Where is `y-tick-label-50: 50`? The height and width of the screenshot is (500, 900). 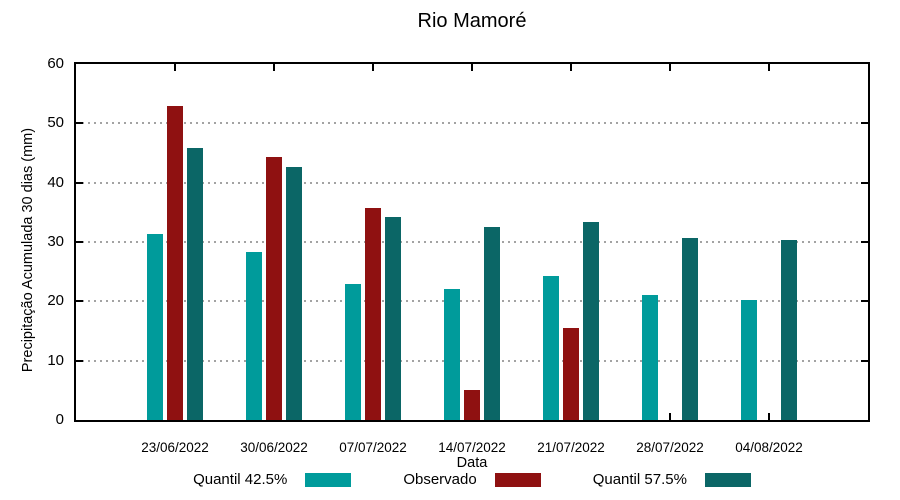 y-tick-label-50: 50 is located at coordinates (55, 123).